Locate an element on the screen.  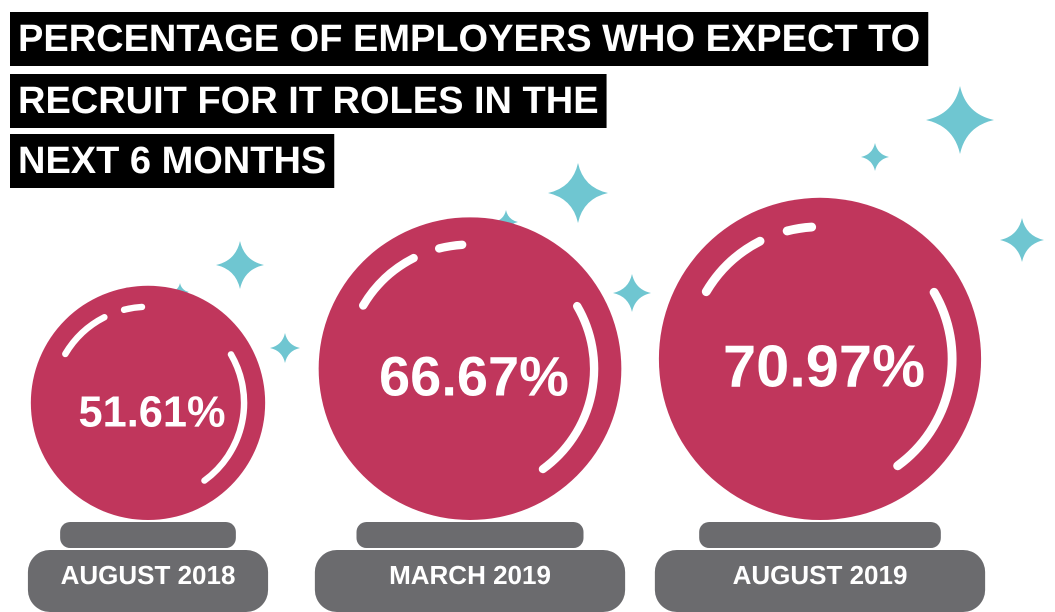
chart-title: PERCENTAGE OF EMPLOYERS WHO EXPECT TO is located at coordinates (469, 39).